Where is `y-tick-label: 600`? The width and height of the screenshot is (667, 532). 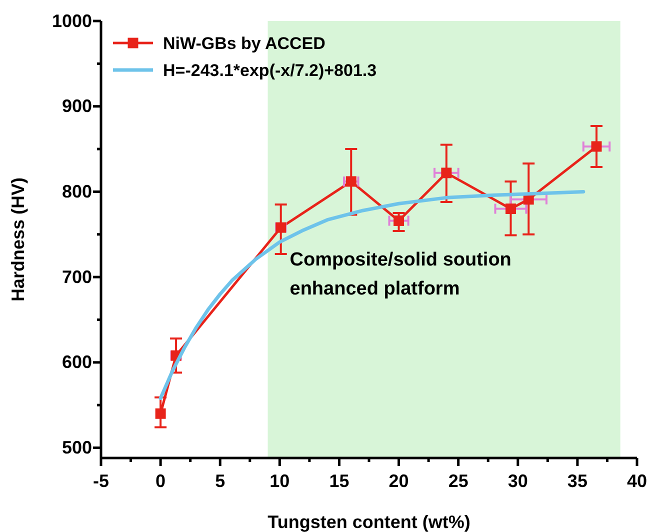 y-tick-label: 600 is located at coordinates (77, 362).